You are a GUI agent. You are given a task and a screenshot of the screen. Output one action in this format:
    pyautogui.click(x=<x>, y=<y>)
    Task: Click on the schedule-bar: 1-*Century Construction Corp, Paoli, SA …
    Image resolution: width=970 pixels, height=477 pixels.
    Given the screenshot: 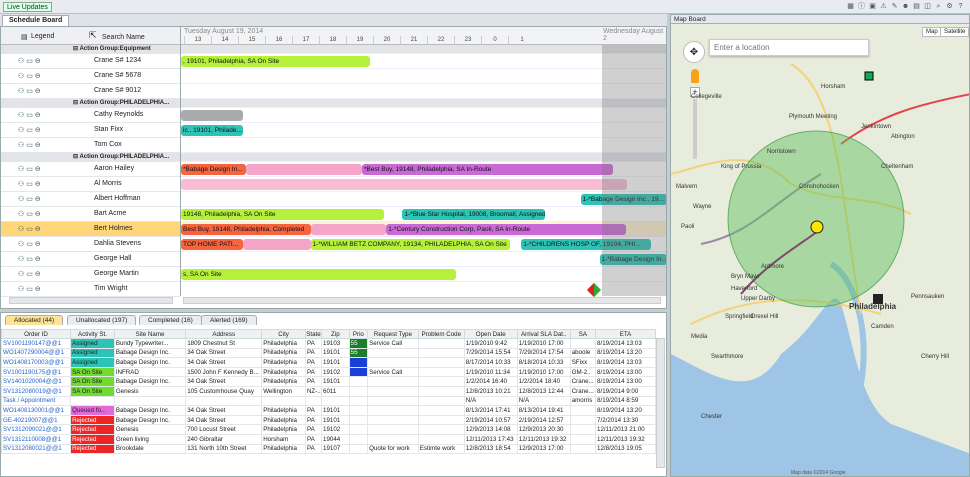 What is the action you would take?
    pyautogui.click(x=506, y=229)
    